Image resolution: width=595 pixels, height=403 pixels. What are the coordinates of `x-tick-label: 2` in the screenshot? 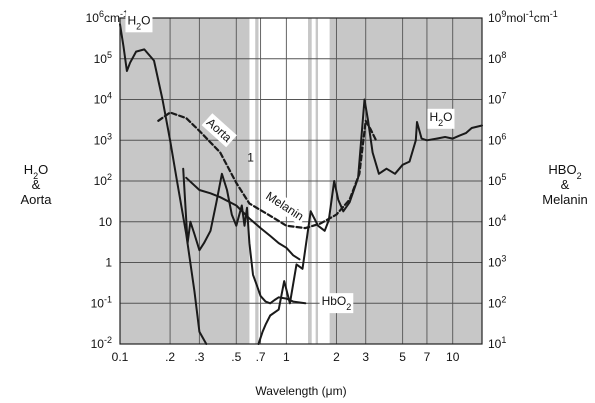 It's located at (336, 357).